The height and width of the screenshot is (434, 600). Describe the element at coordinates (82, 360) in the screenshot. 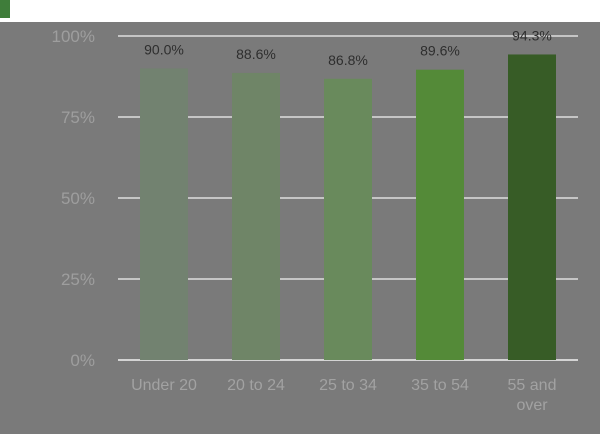

I see `y-tick-label: 0%` at that location.